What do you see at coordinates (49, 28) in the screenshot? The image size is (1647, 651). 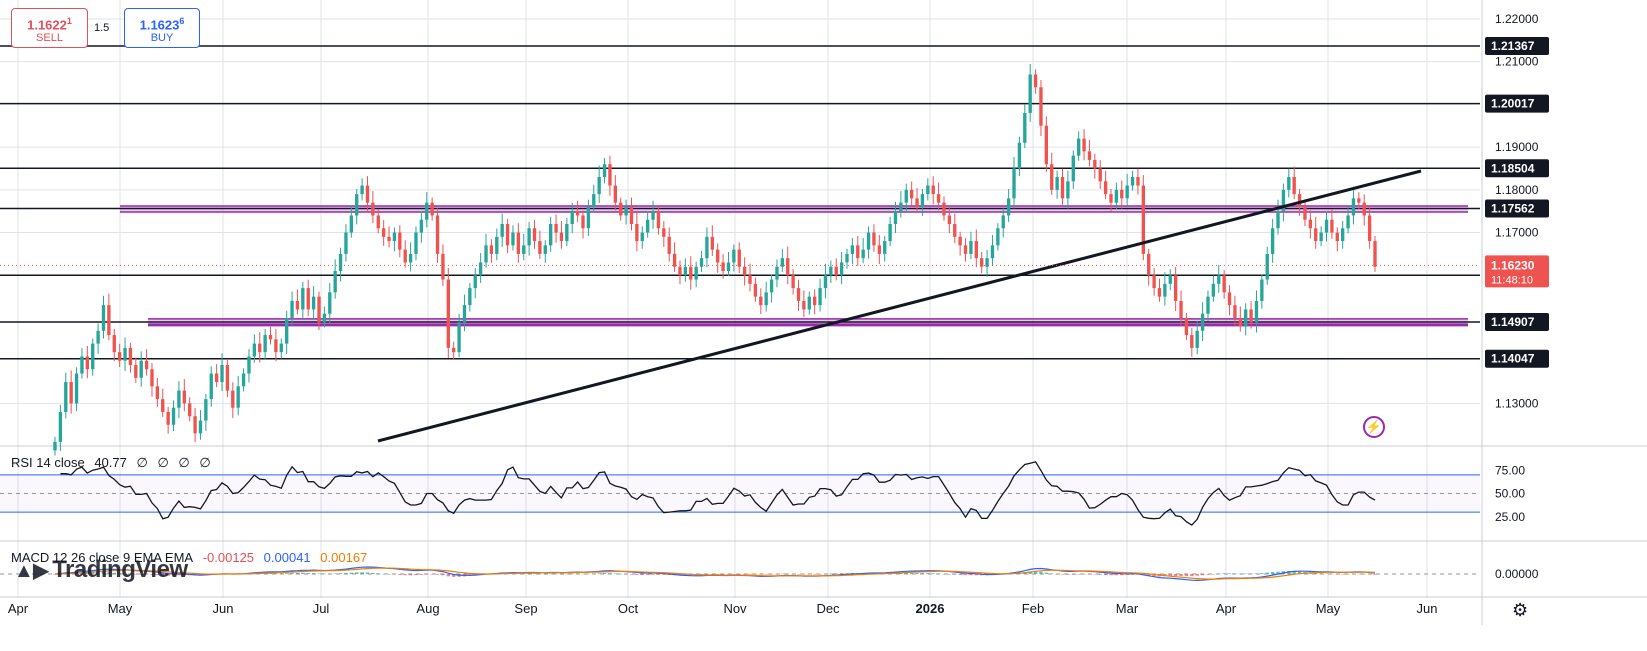 I see `sell-button: 1.16221 SELL` at bounding box center [49, 28].